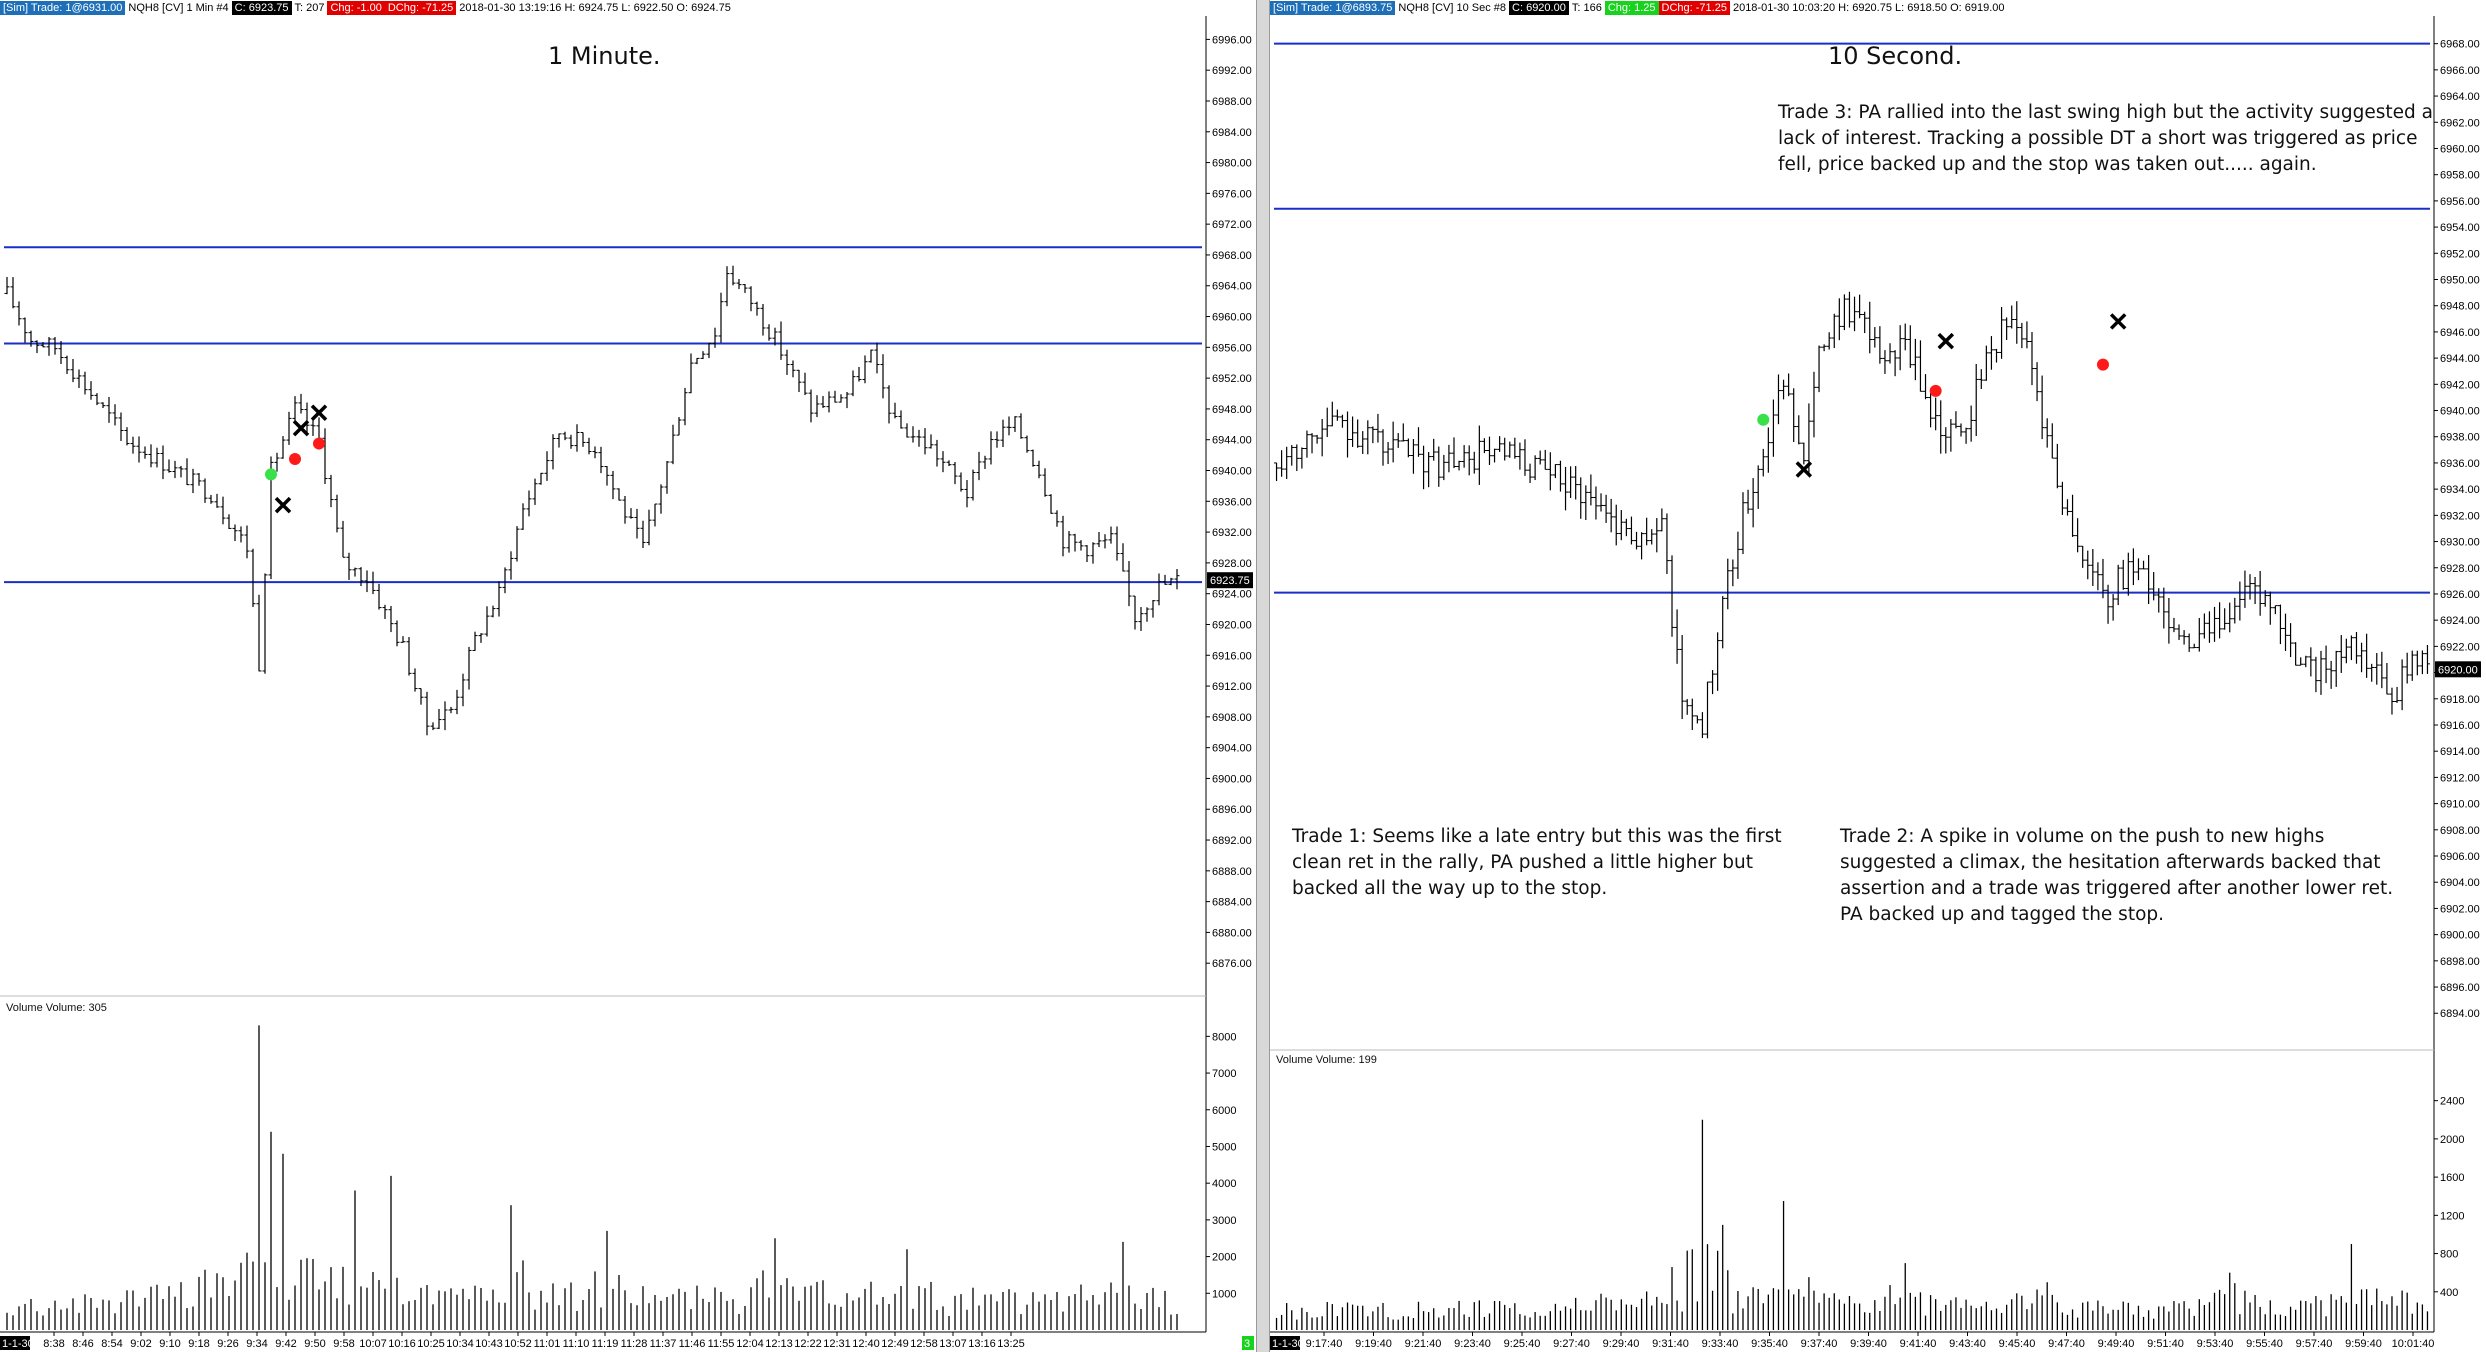  What do you see at coordinates (1670, 1344) in the screenshot?
I see `right-time-tick-label: 9:31:40` at bounding box center [1670, 1344].